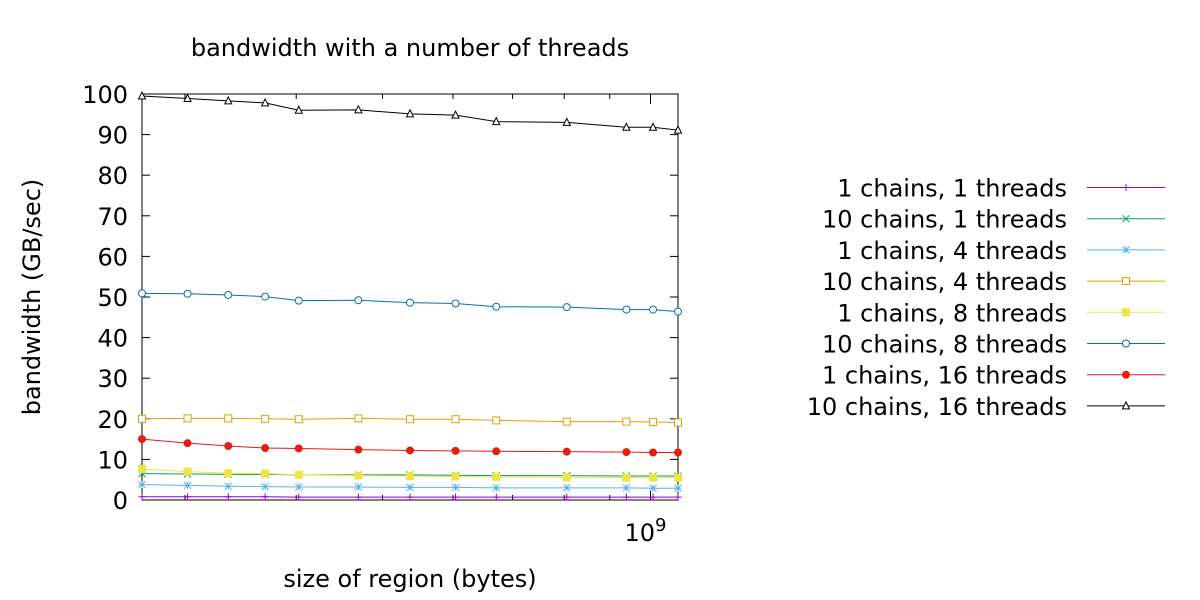 The width and height of the screenshot is (1200, 600). Describe the element at coordinates (112, 136) in the screenshot. I see `y-tick-label: 90` at that location.